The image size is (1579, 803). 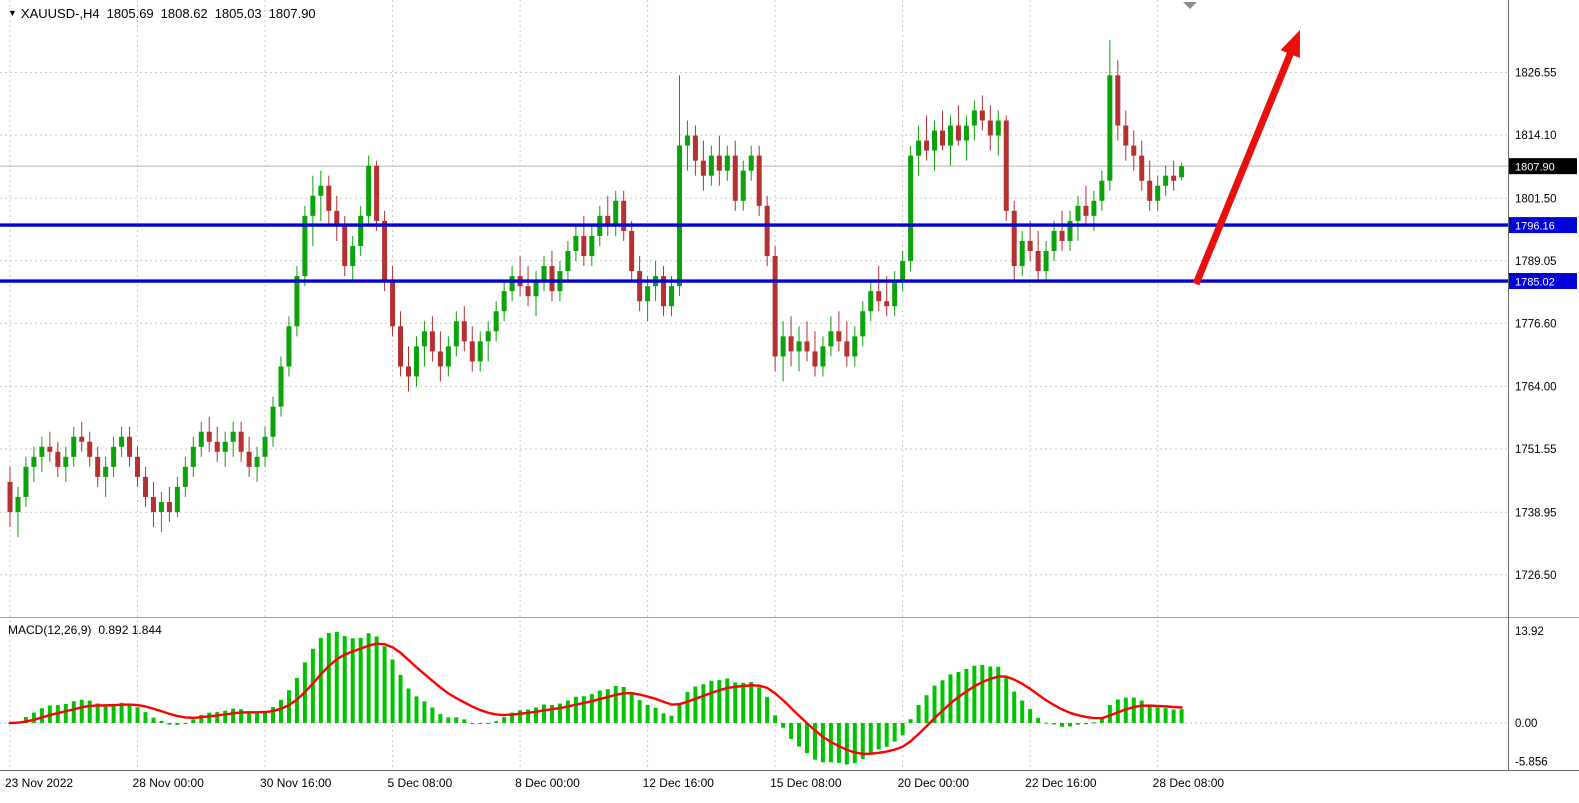 I want to click on ohlc-high: 1808.62, so click(x=184, y=13).